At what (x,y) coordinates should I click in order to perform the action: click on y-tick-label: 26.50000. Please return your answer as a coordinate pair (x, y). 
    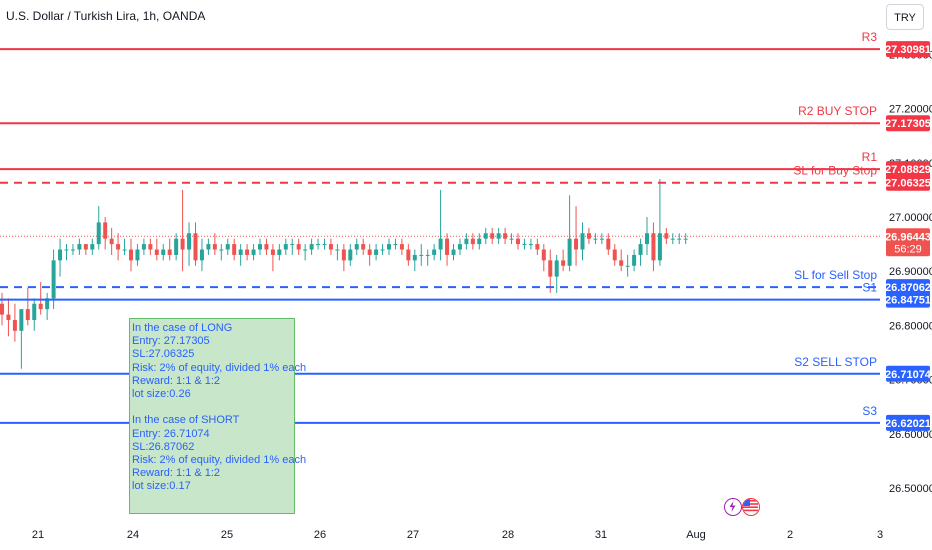
    Looking at the image, I should click on (910, 489).